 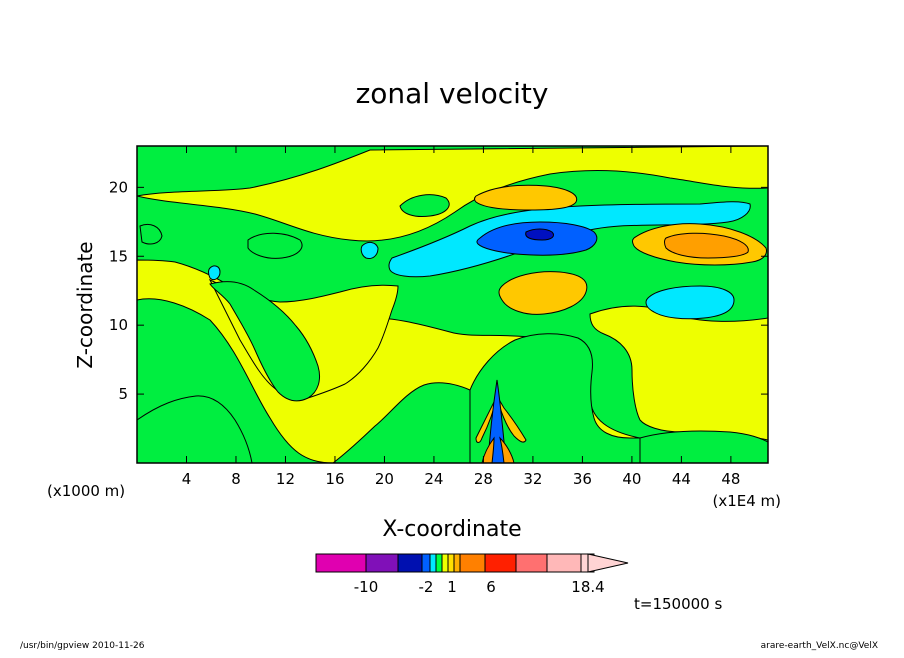 I want to click on y-tick-labels: 5 10 15 20, so click(x=118, y=290).